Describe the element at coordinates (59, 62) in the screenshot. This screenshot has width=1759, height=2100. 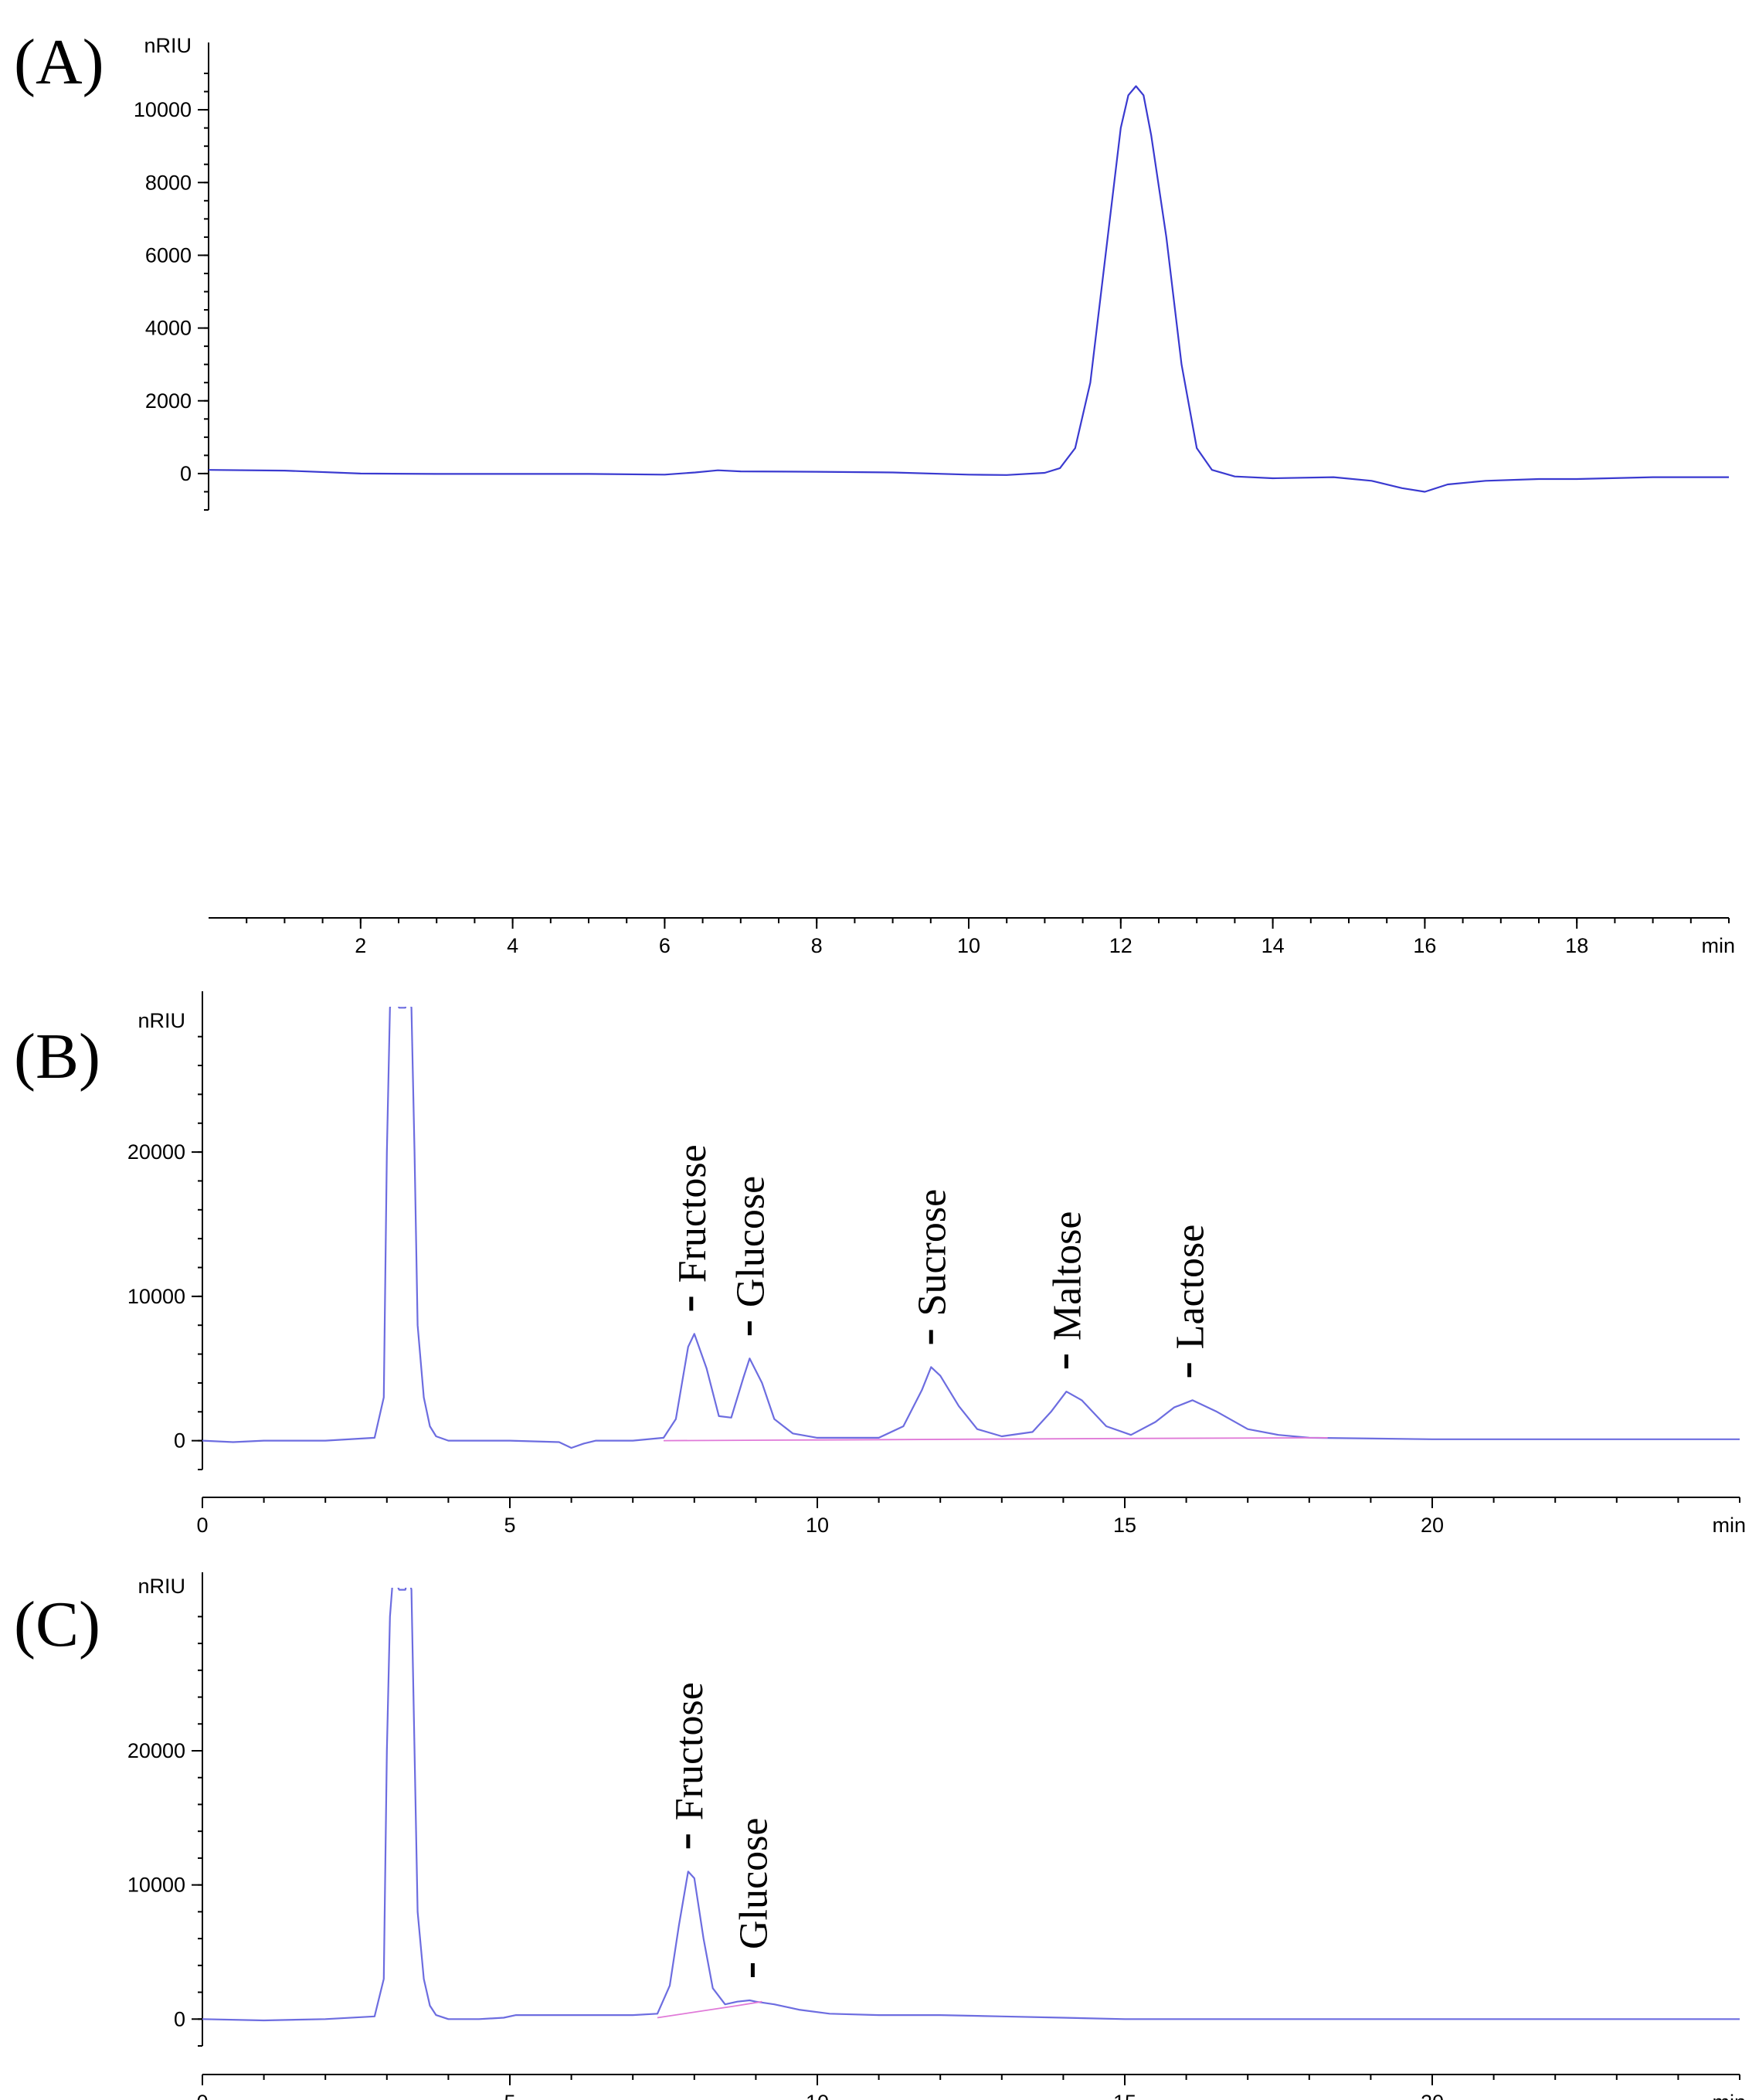
I see `panel-label: (A)` at that location.